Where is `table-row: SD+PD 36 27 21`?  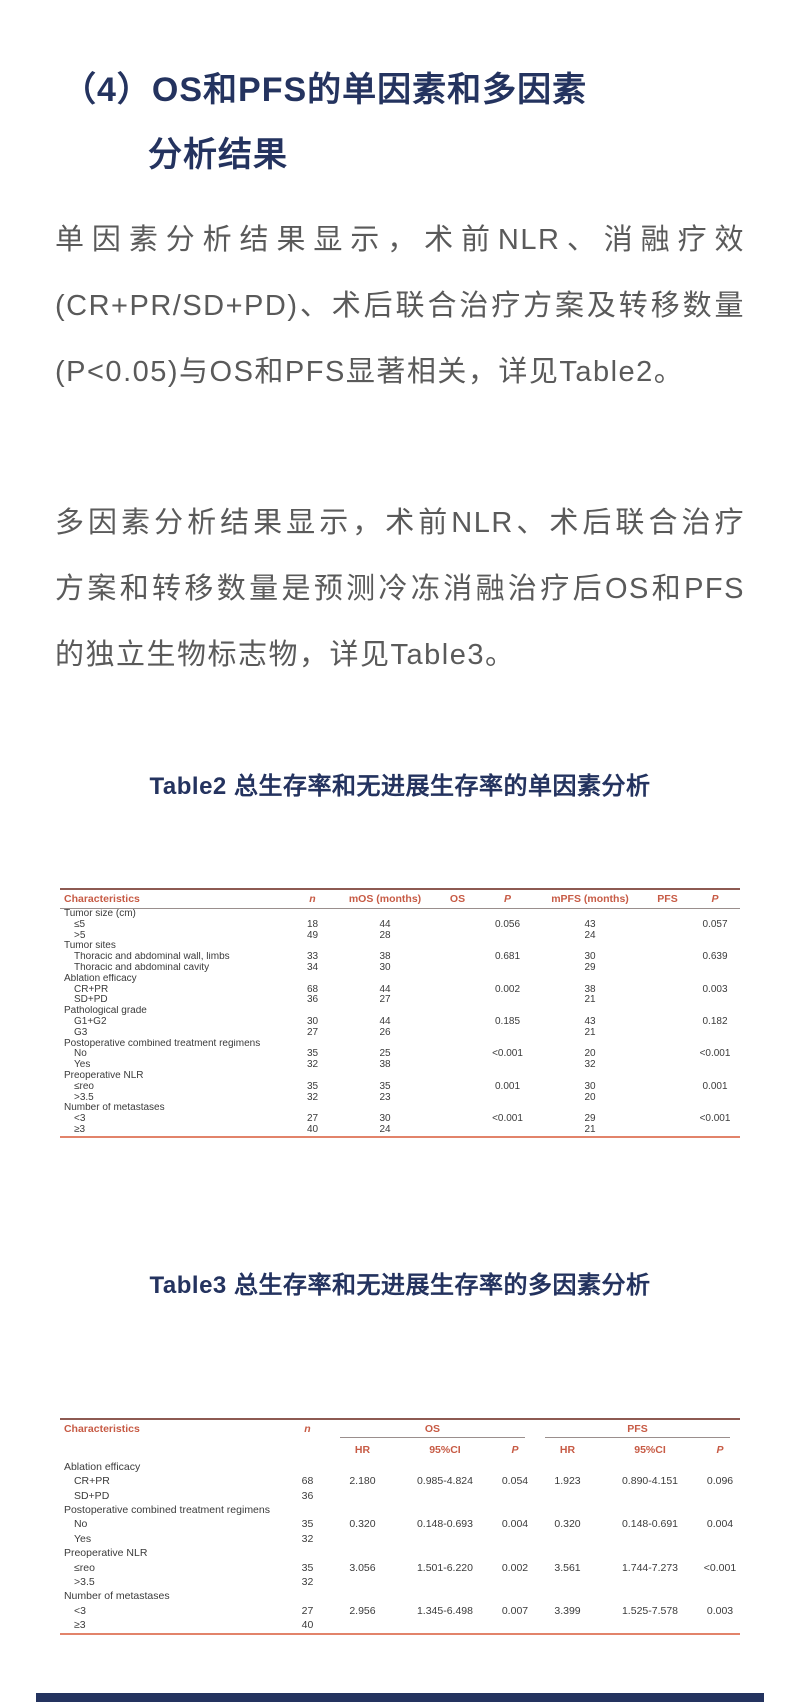
table-row: SD+PD 36 27 21 is located at coordinates (400, 1000).